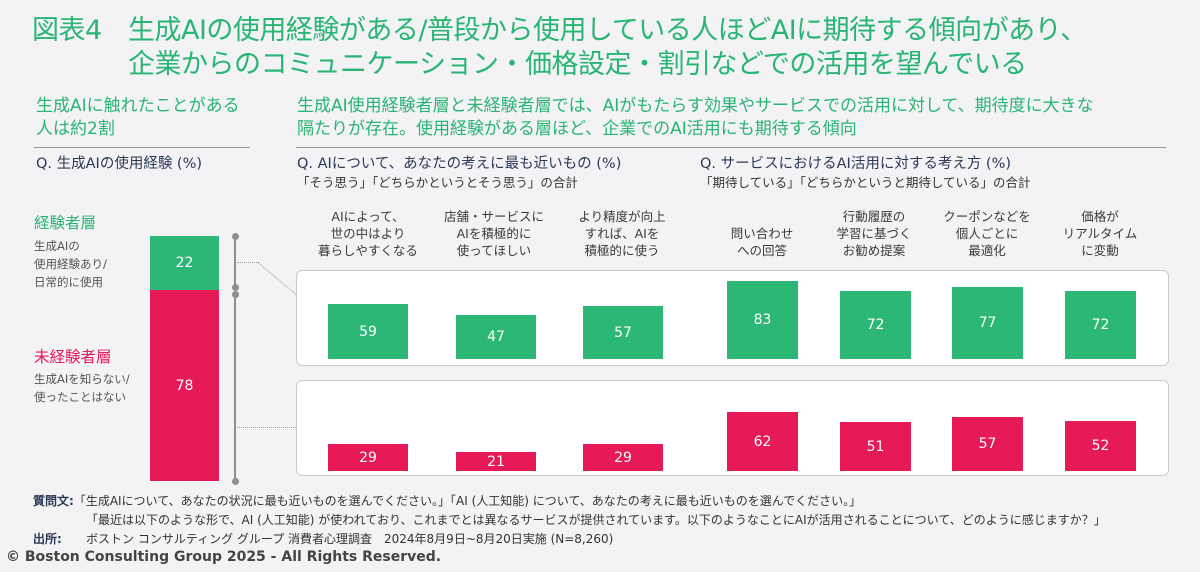 This screenshot has width=1200, height=572. I want to click on experienced-label: 経験者層, so click(65, 223).